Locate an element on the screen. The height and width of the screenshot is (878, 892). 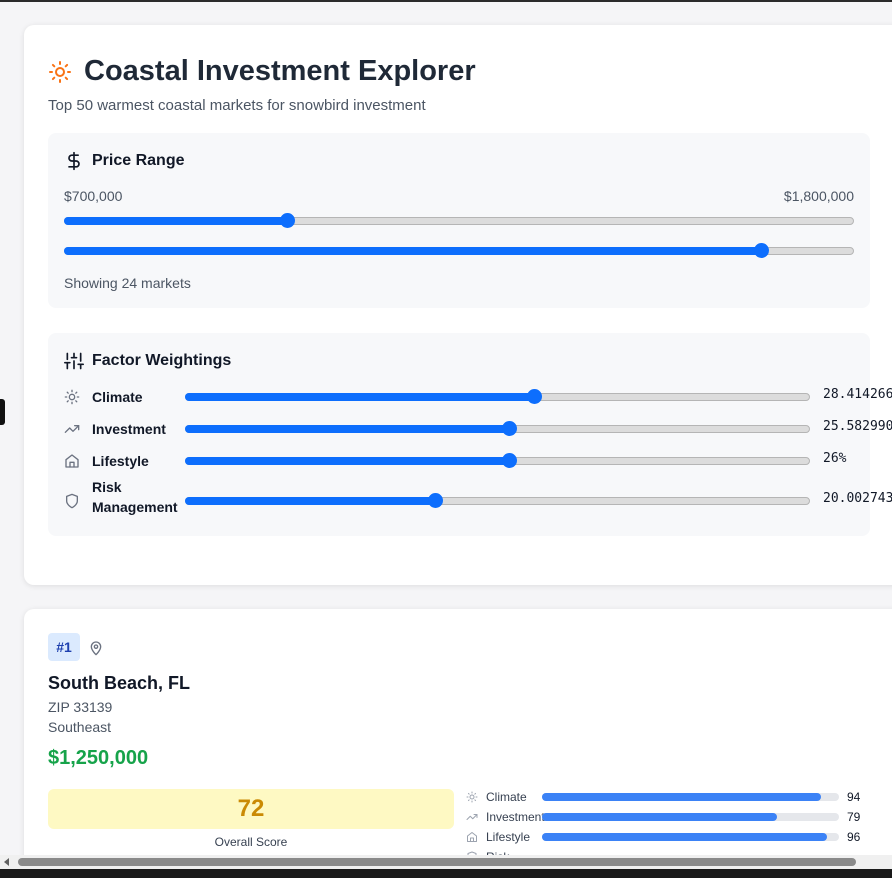
metric-row-lifestyle: Lifestyle 96 is located at coordinates (666, 837).